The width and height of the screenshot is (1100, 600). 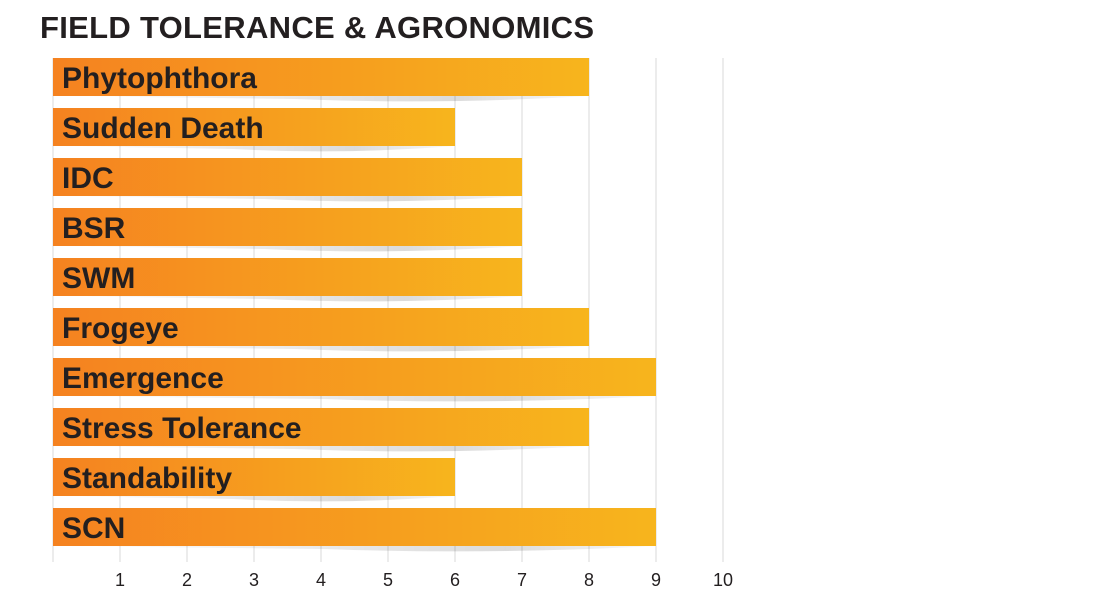 I want to click on bar-group: Sudden Death, so click(x=254, y=130).